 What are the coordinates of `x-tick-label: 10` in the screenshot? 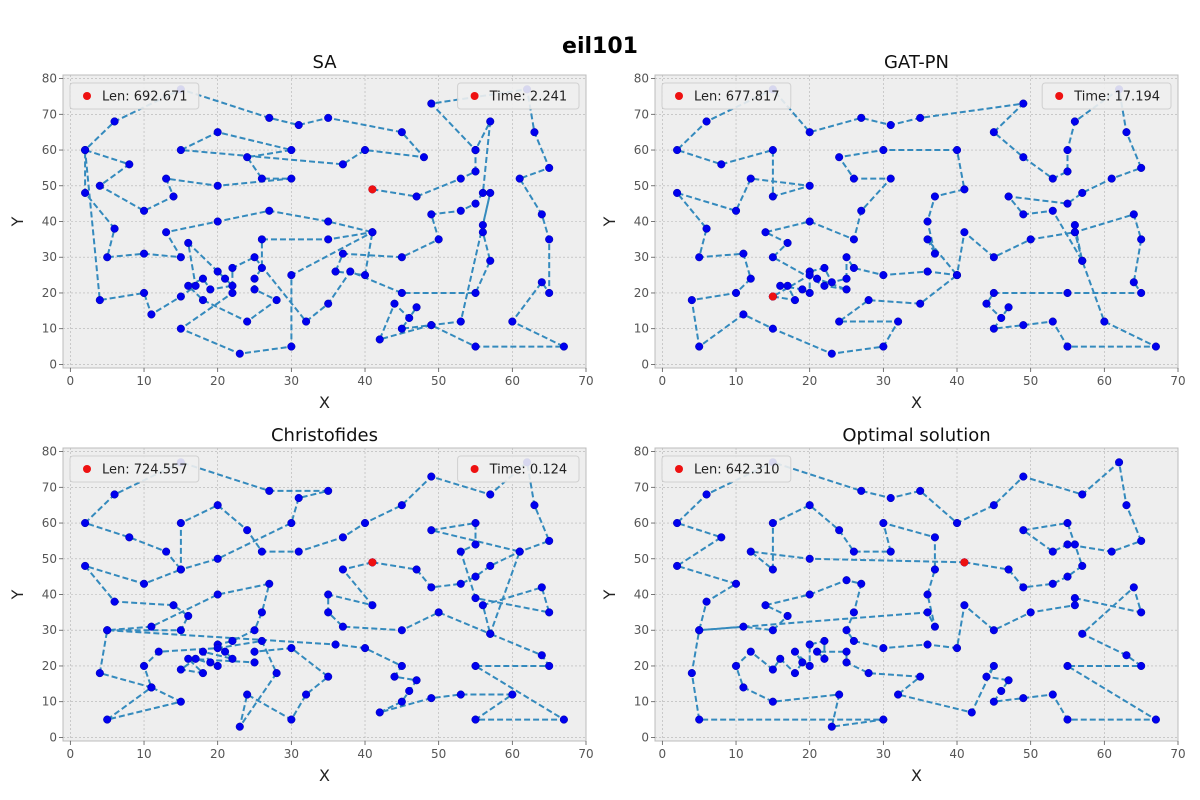 It's located at (735, 381).